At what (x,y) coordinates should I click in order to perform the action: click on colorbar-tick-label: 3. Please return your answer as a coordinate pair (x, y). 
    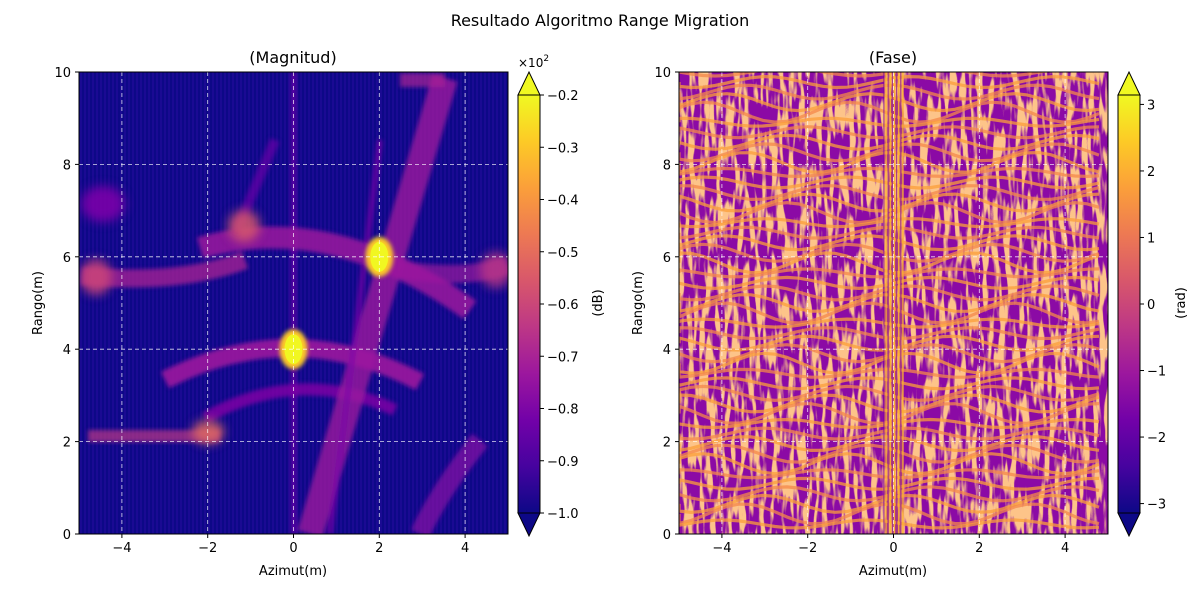
    Looking at the image, I should click on (1151, 105).